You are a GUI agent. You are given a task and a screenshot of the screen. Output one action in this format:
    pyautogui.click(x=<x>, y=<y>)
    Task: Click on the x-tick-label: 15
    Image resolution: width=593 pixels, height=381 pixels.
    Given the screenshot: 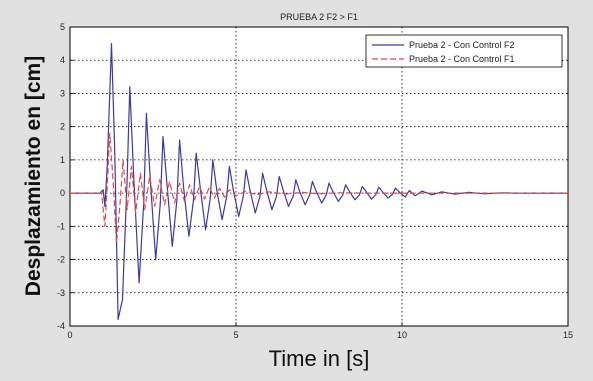 What is the action you would take?
    pyautogui.click(x=568, y=335)
    